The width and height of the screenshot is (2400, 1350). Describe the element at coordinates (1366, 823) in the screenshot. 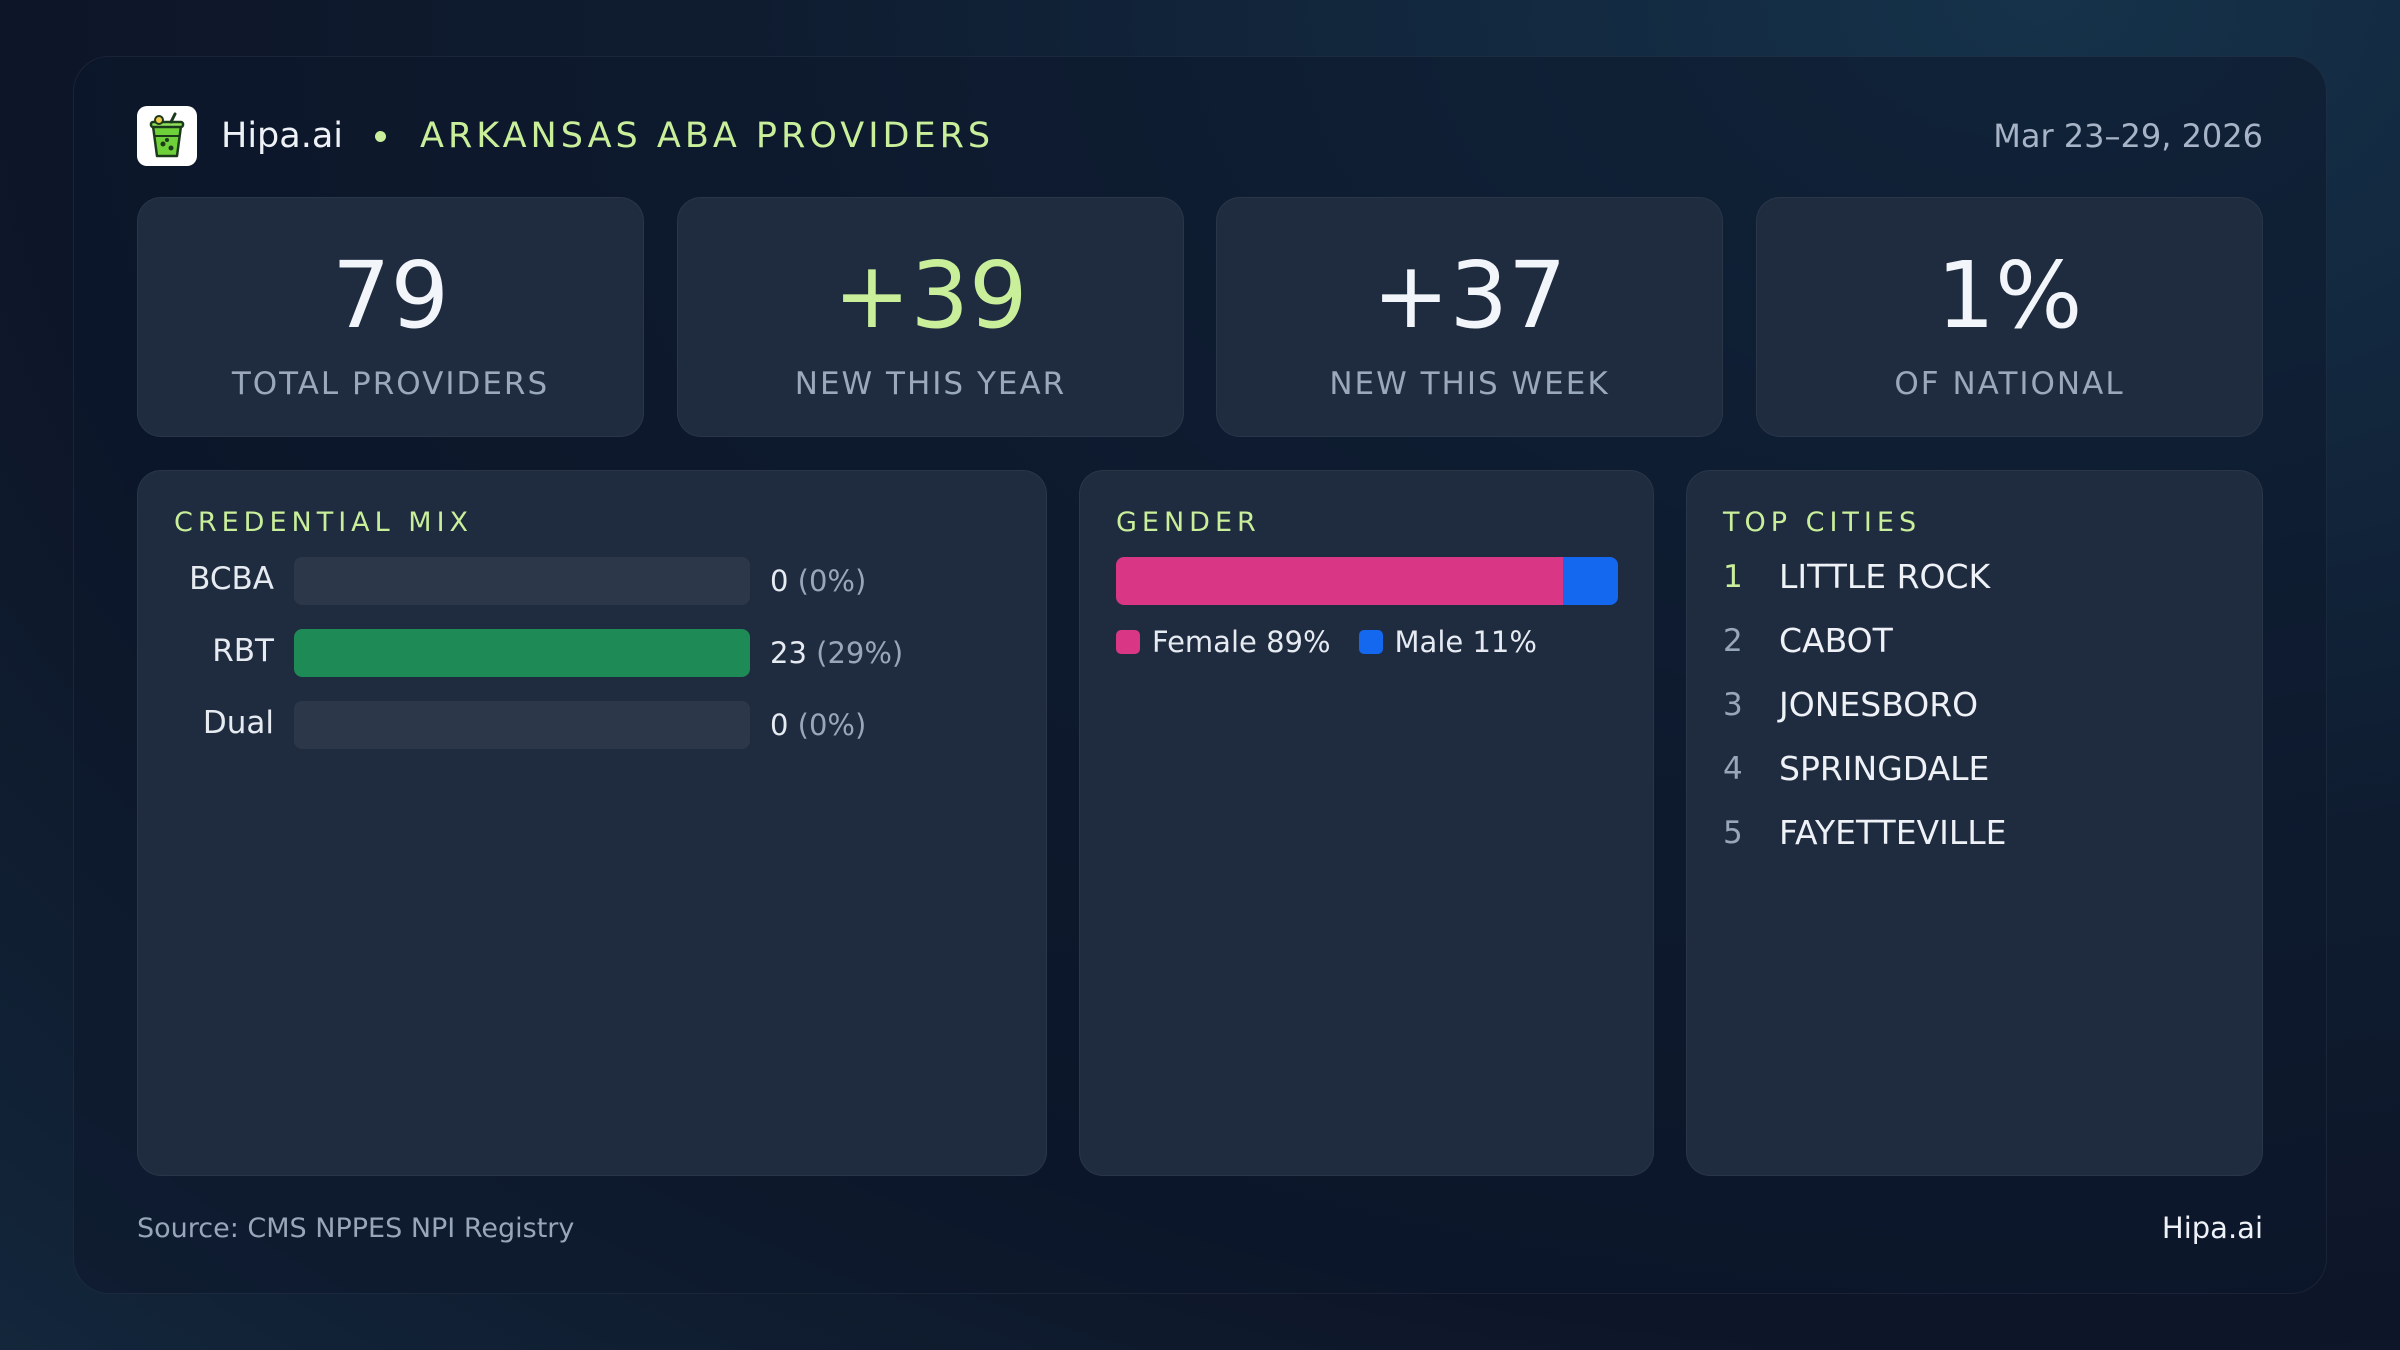

I see `gender-panel: GENDER Female 89% Male 11%` at that location.